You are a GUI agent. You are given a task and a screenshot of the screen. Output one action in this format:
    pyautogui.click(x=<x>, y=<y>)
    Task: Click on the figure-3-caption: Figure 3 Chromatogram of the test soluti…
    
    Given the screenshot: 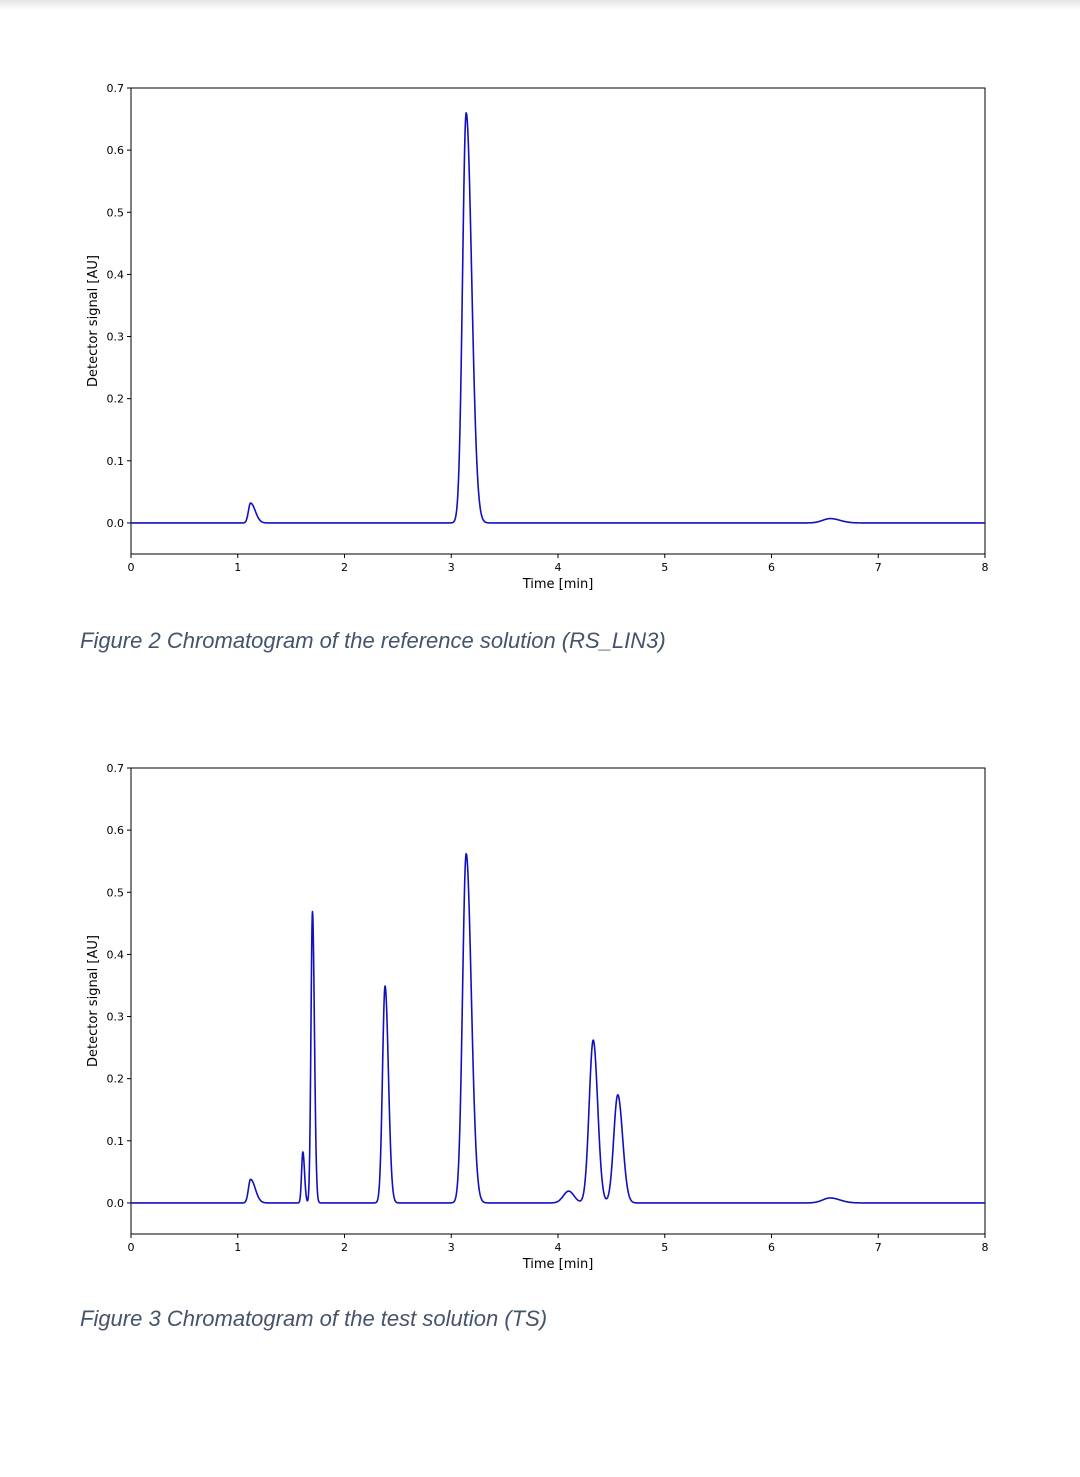 What is the action you would take?
    pyautogui.click(x=314, y=1318)
    